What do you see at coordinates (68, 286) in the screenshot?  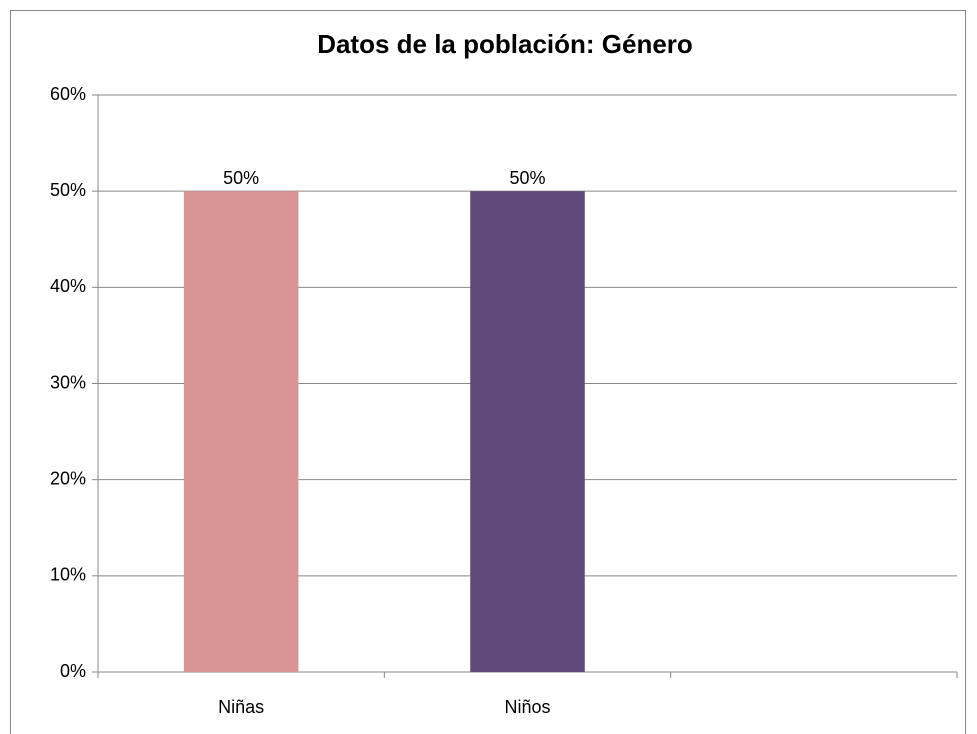 I see `y-tick-label: 40%` at bounding box center [68, 286].